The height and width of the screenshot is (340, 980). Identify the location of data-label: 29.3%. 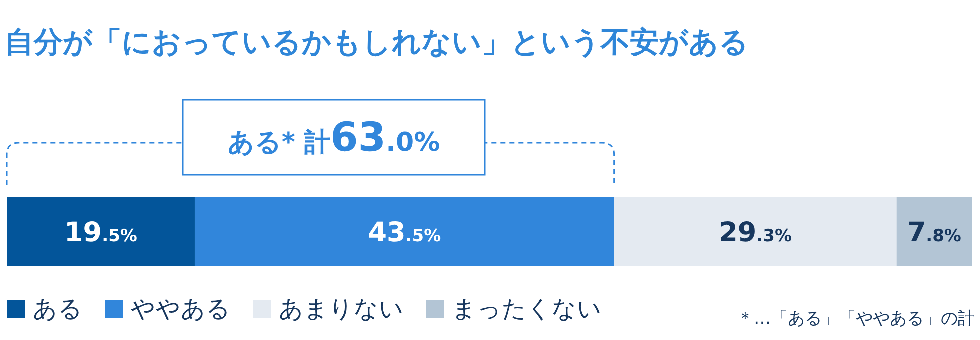
(755, 233).